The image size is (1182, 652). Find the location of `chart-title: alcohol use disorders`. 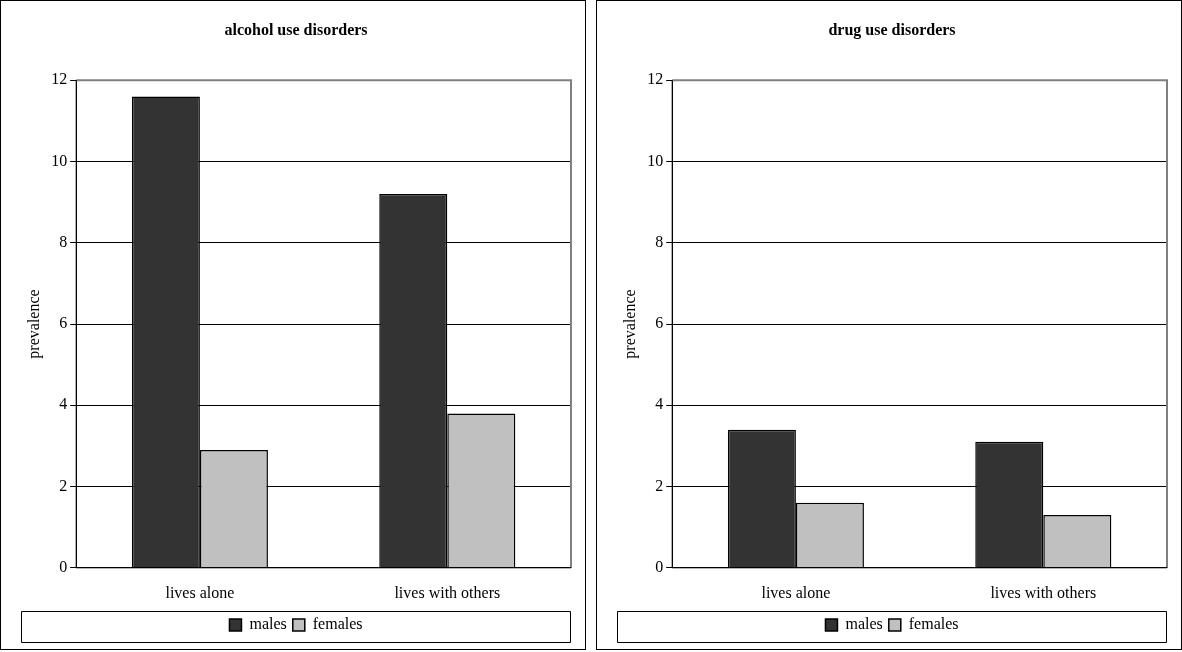

chart-title: alcohol use disorders is located at coordinates (296, 29).